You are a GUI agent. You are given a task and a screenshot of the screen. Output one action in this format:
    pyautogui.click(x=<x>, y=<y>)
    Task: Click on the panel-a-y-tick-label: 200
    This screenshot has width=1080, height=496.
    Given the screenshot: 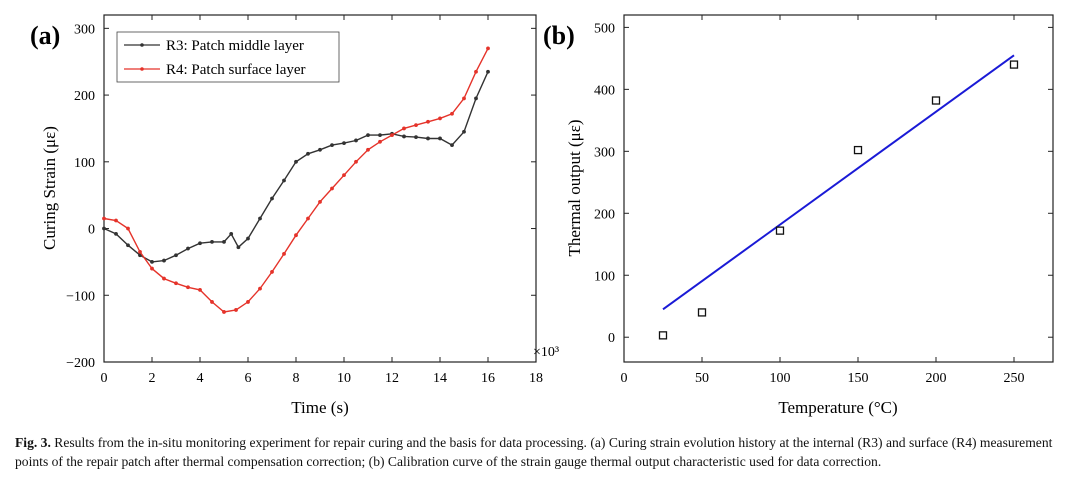 What is the action you would take?
    pyautogui.click(x=84, y=96)
    